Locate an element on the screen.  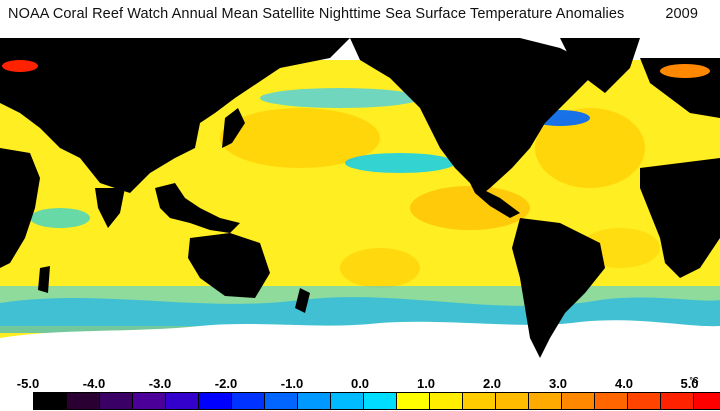
north-america-land is located at coordinates (475, 117).